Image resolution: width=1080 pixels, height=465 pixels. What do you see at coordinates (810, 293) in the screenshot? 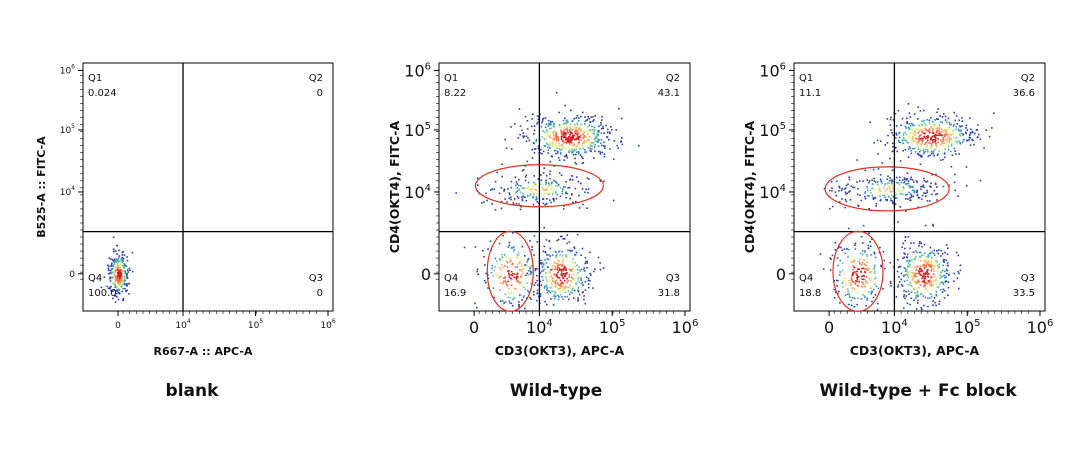
I see `quadrant-value: 18.8` at bounding box center [810, 293].